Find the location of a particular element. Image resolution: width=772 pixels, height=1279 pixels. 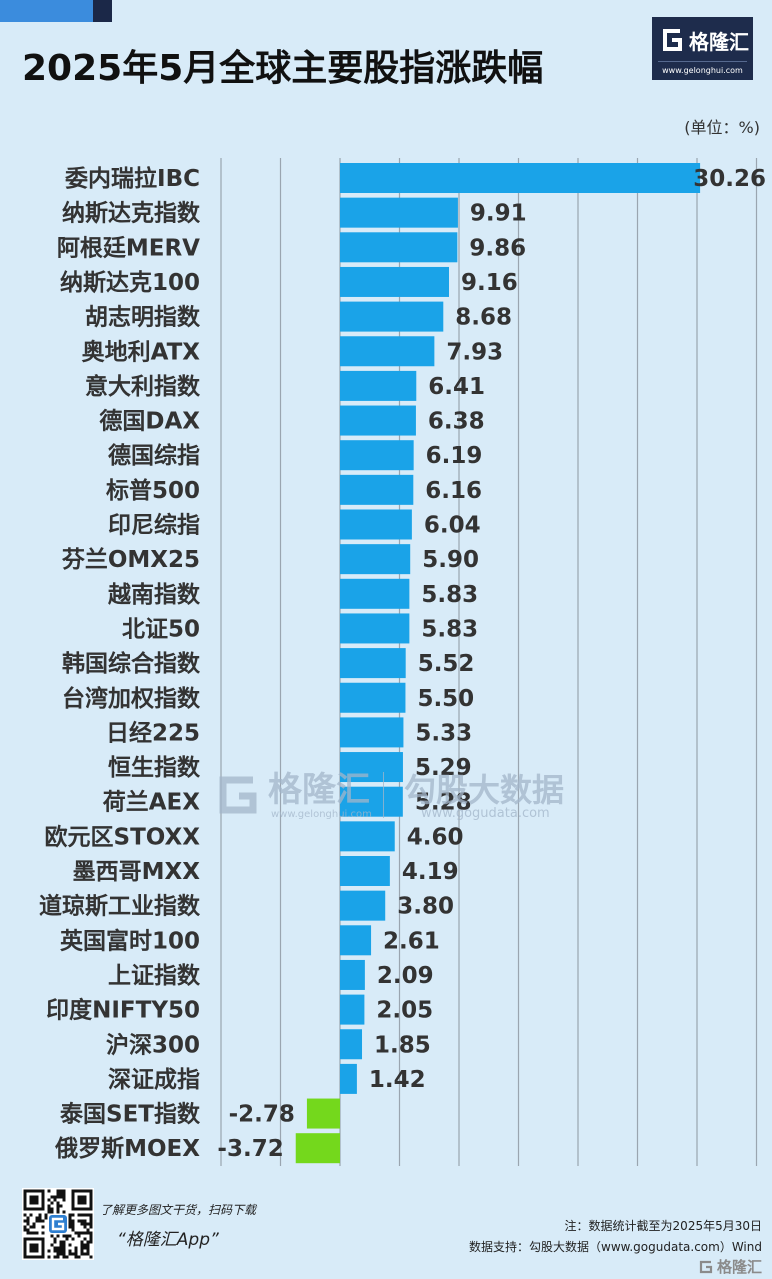

data-note: 注：数据统计截至为2025年5月30日 is located at coordinates (663, 1226).